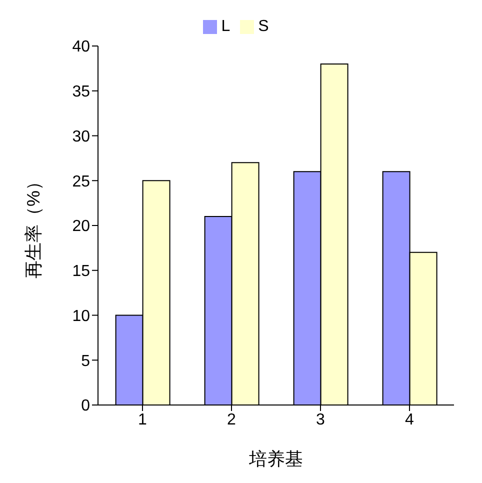 The height and width of the screenshot is (483, 482). What do you see at coordinates (321, 419) in the screenshot?
I see `x-tick-label: 3` at bounding box center [321, 419].